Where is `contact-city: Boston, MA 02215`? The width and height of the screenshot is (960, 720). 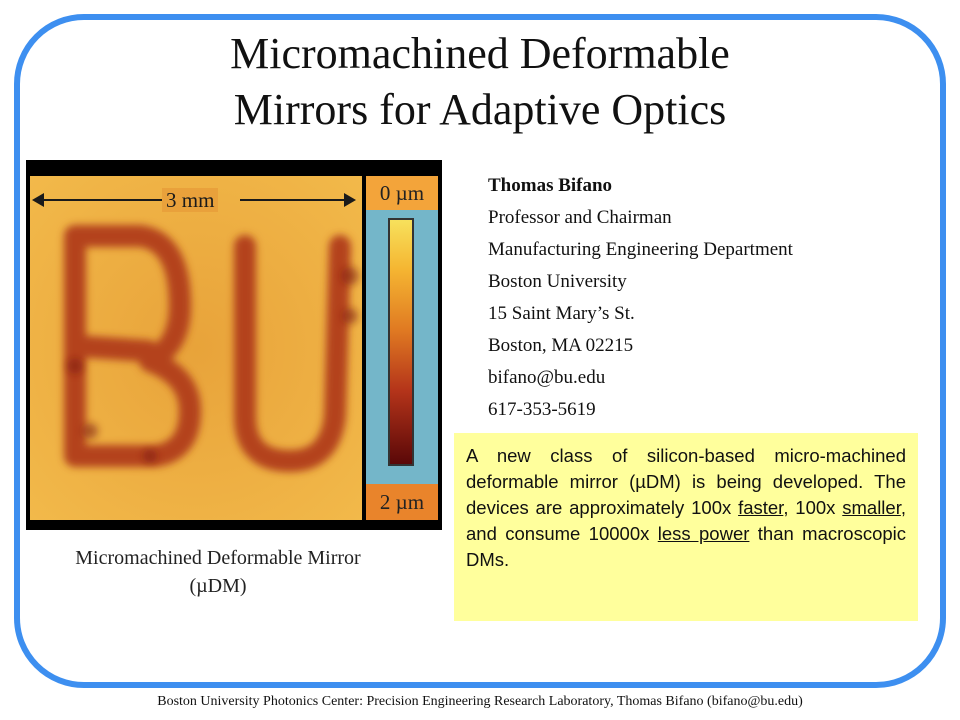
contact-city: Boston, MA 02215 is located at coordinates (561, 345).